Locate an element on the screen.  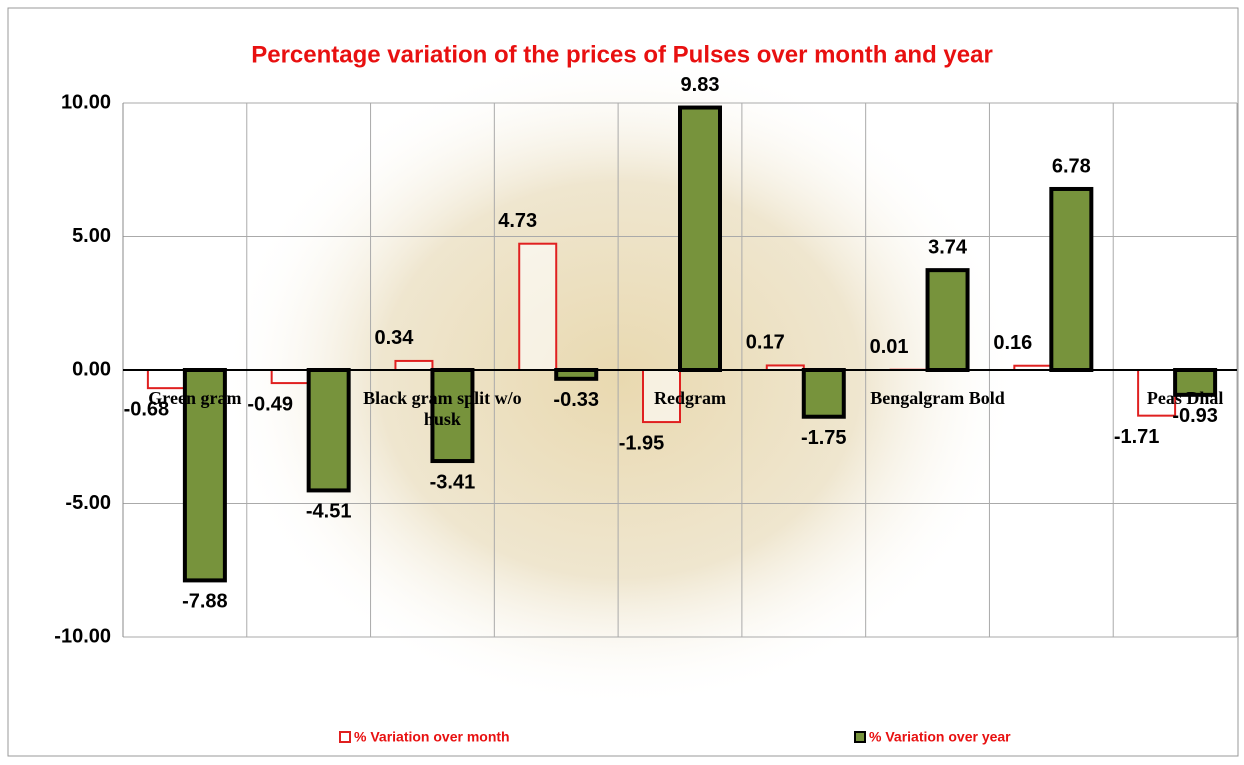
data-label: 0.34 is located at coordinates (394, 338).